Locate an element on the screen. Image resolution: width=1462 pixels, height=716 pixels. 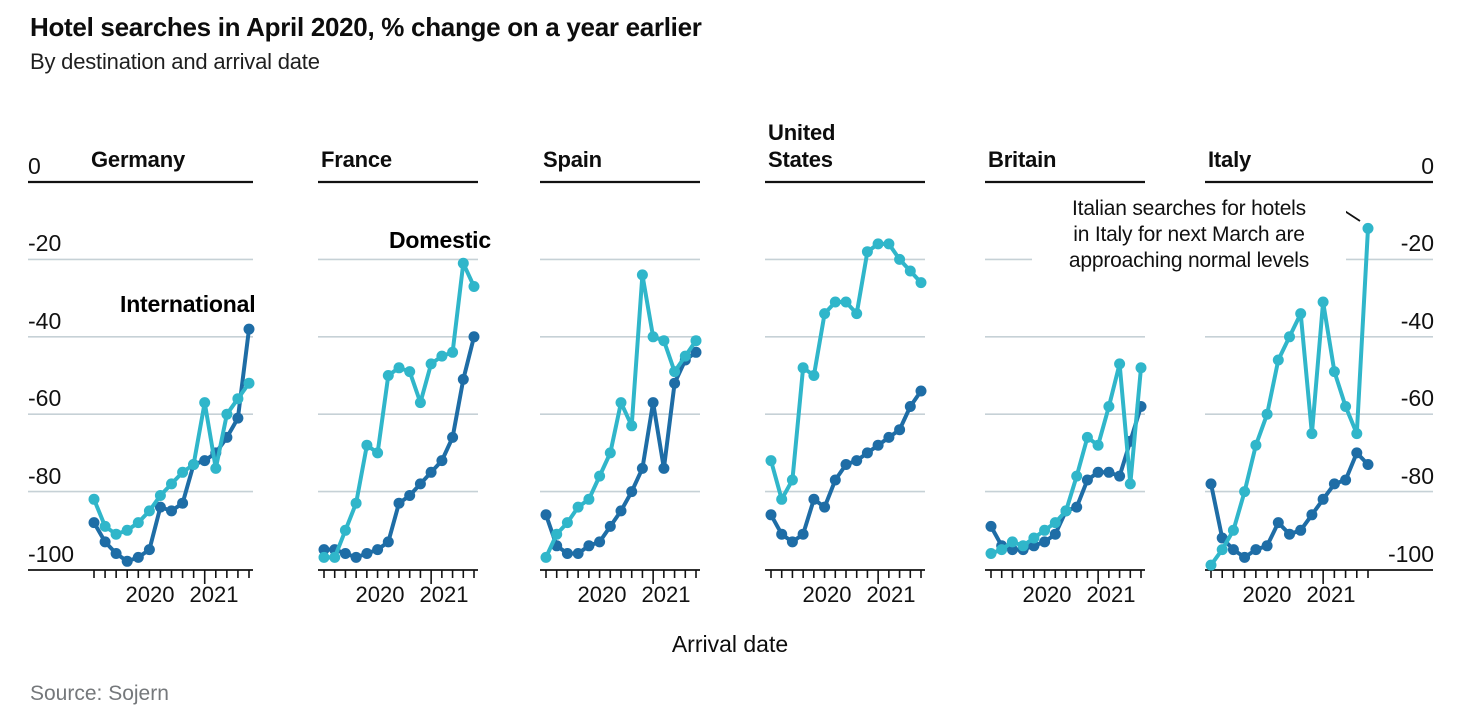
annotation-line-2: in Italy for next March are is located at coordinates (1189, 234).